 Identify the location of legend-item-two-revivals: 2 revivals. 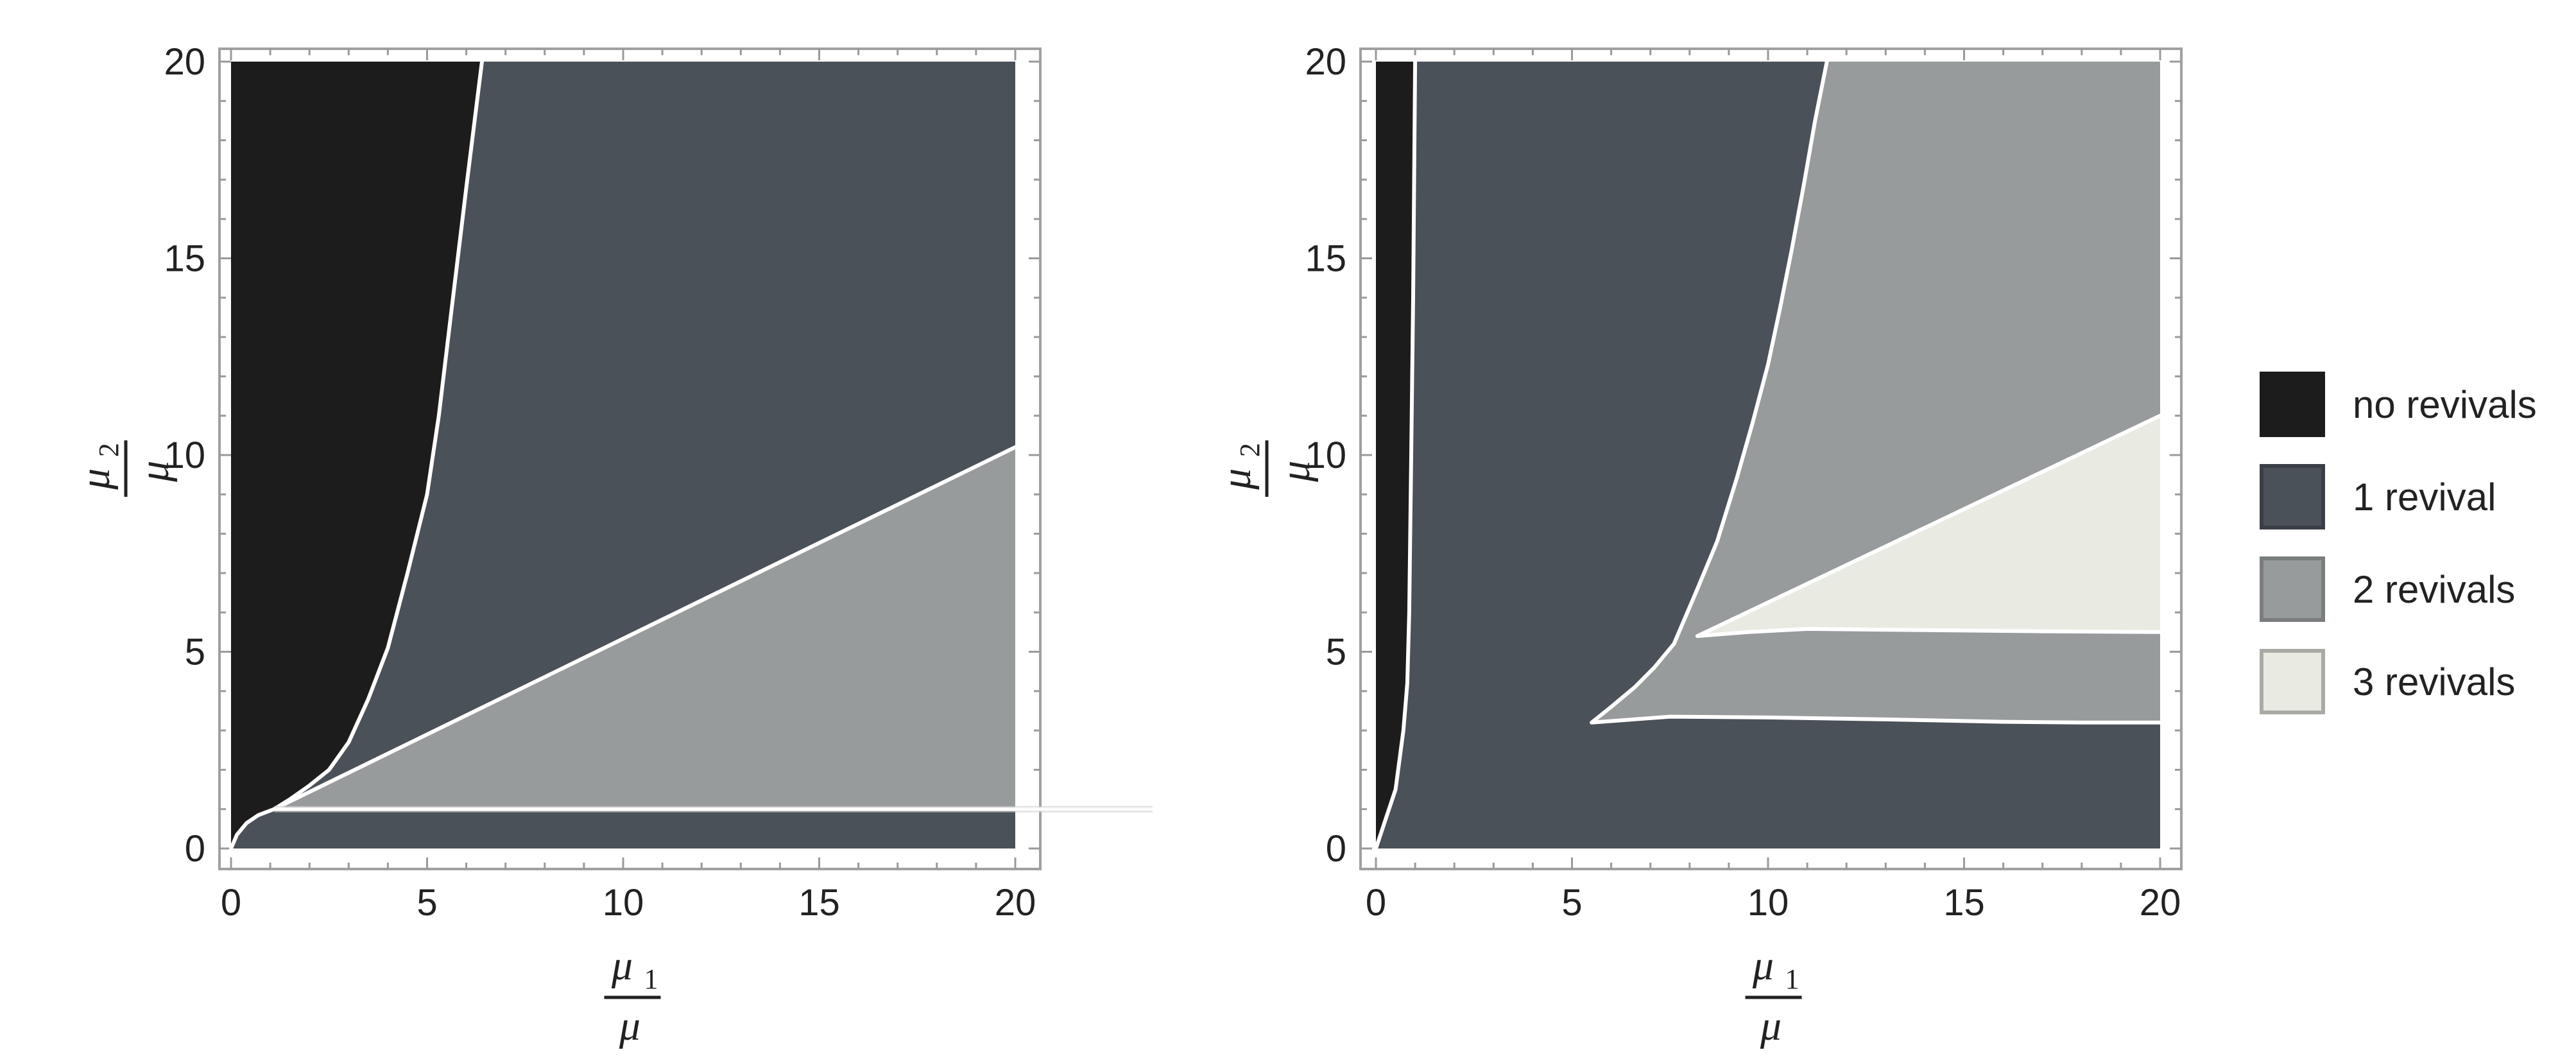
(2387, 589).